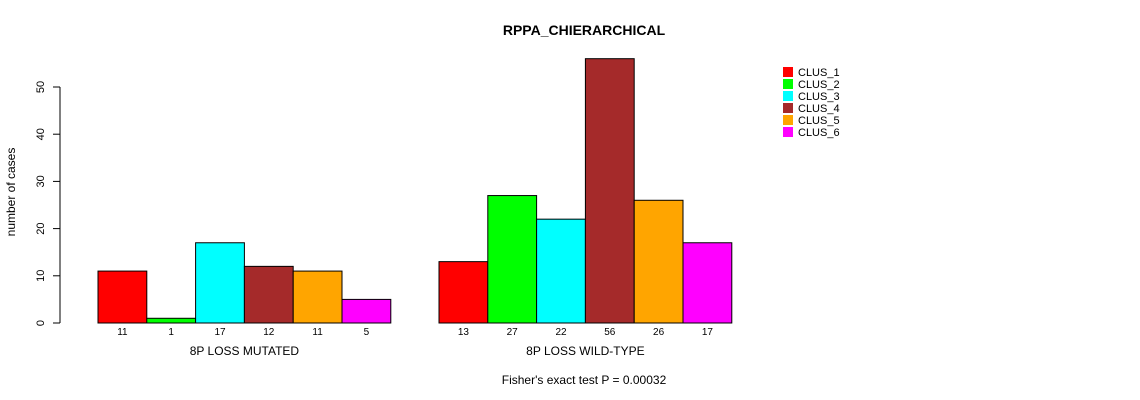  Describe the element at coordinates (610, 332) in the screenshot. I see `bar-count-label: 56` at that location.